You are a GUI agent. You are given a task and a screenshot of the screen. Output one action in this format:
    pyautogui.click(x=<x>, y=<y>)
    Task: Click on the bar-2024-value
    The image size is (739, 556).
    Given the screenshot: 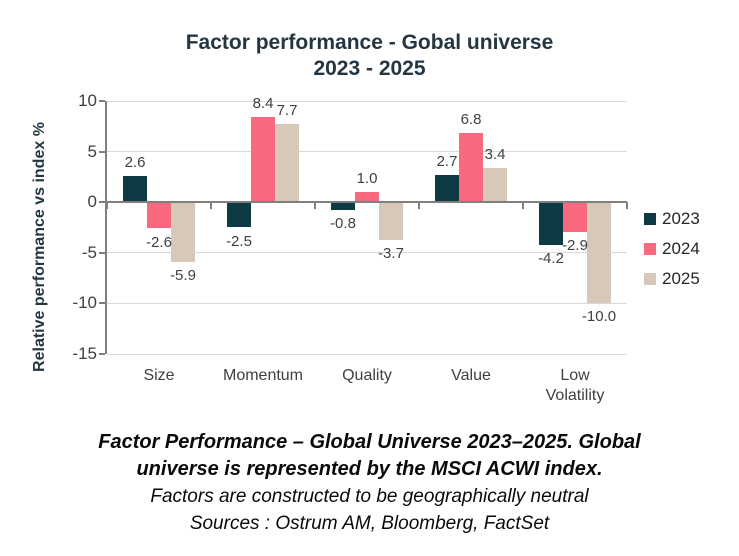 What is the action you would take?
    pyautogui.click(x=471, y=168)
    